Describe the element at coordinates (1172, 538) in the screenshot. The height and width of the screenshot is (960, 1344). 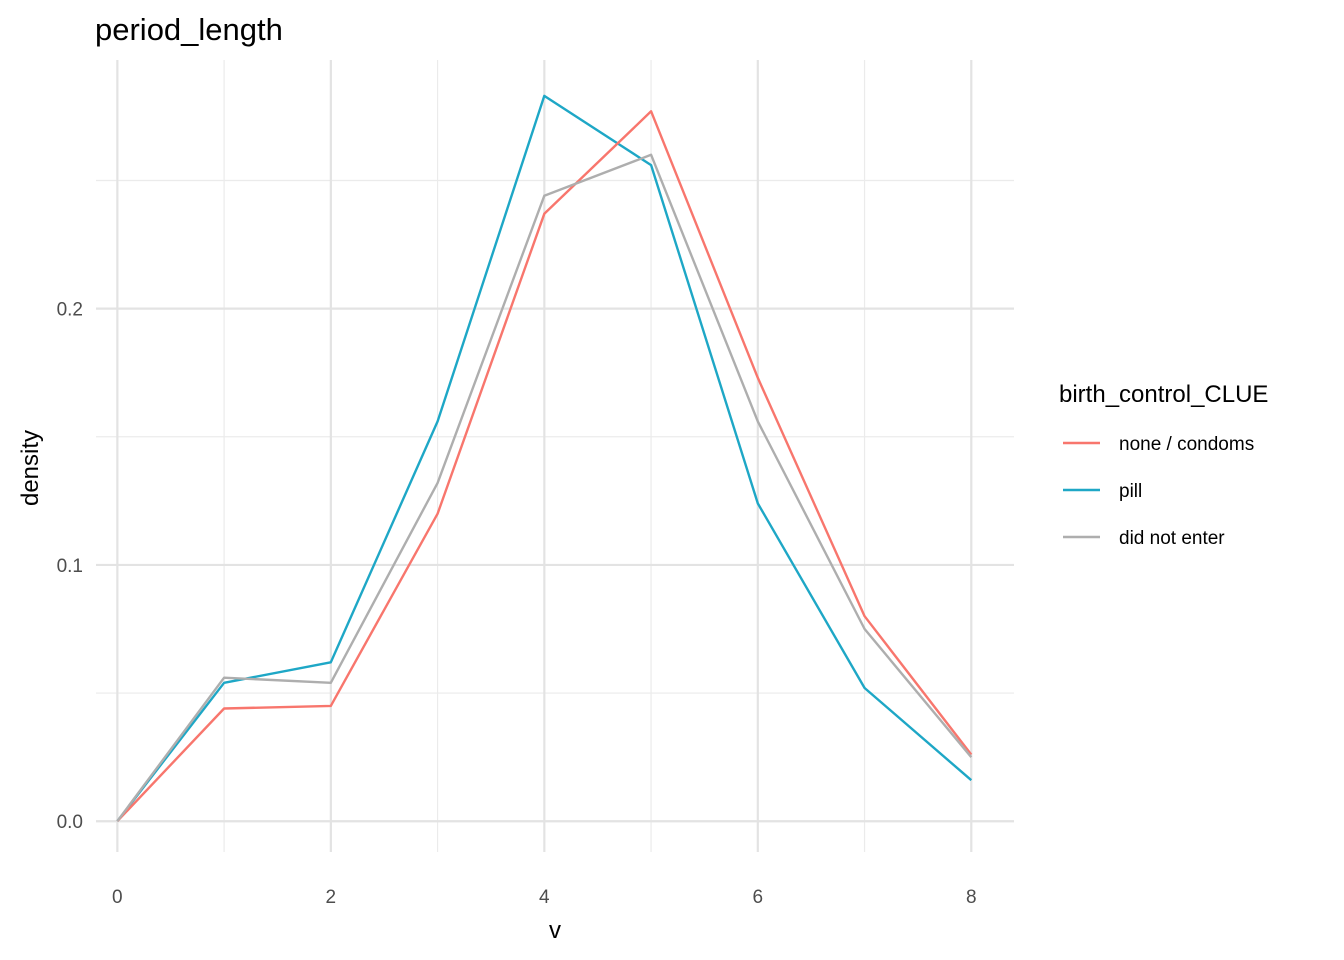
I see `legend-label: did not enter` at that location.